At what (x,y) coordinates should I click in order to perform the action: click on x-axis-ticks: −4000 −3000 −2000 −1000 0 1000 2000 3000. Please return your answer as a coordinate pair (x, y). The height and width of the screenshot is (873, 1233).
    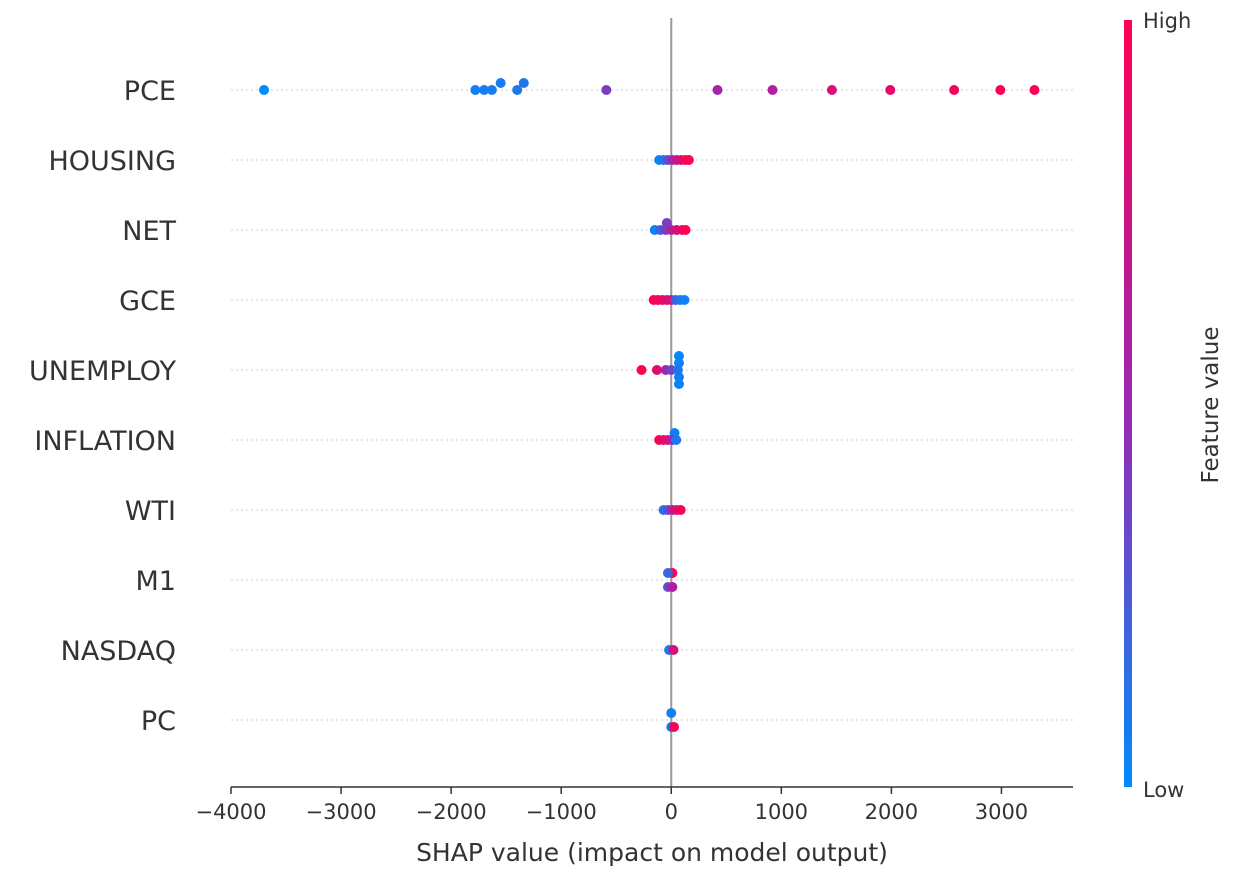
    Looking at the image, I should click on (611, 805).